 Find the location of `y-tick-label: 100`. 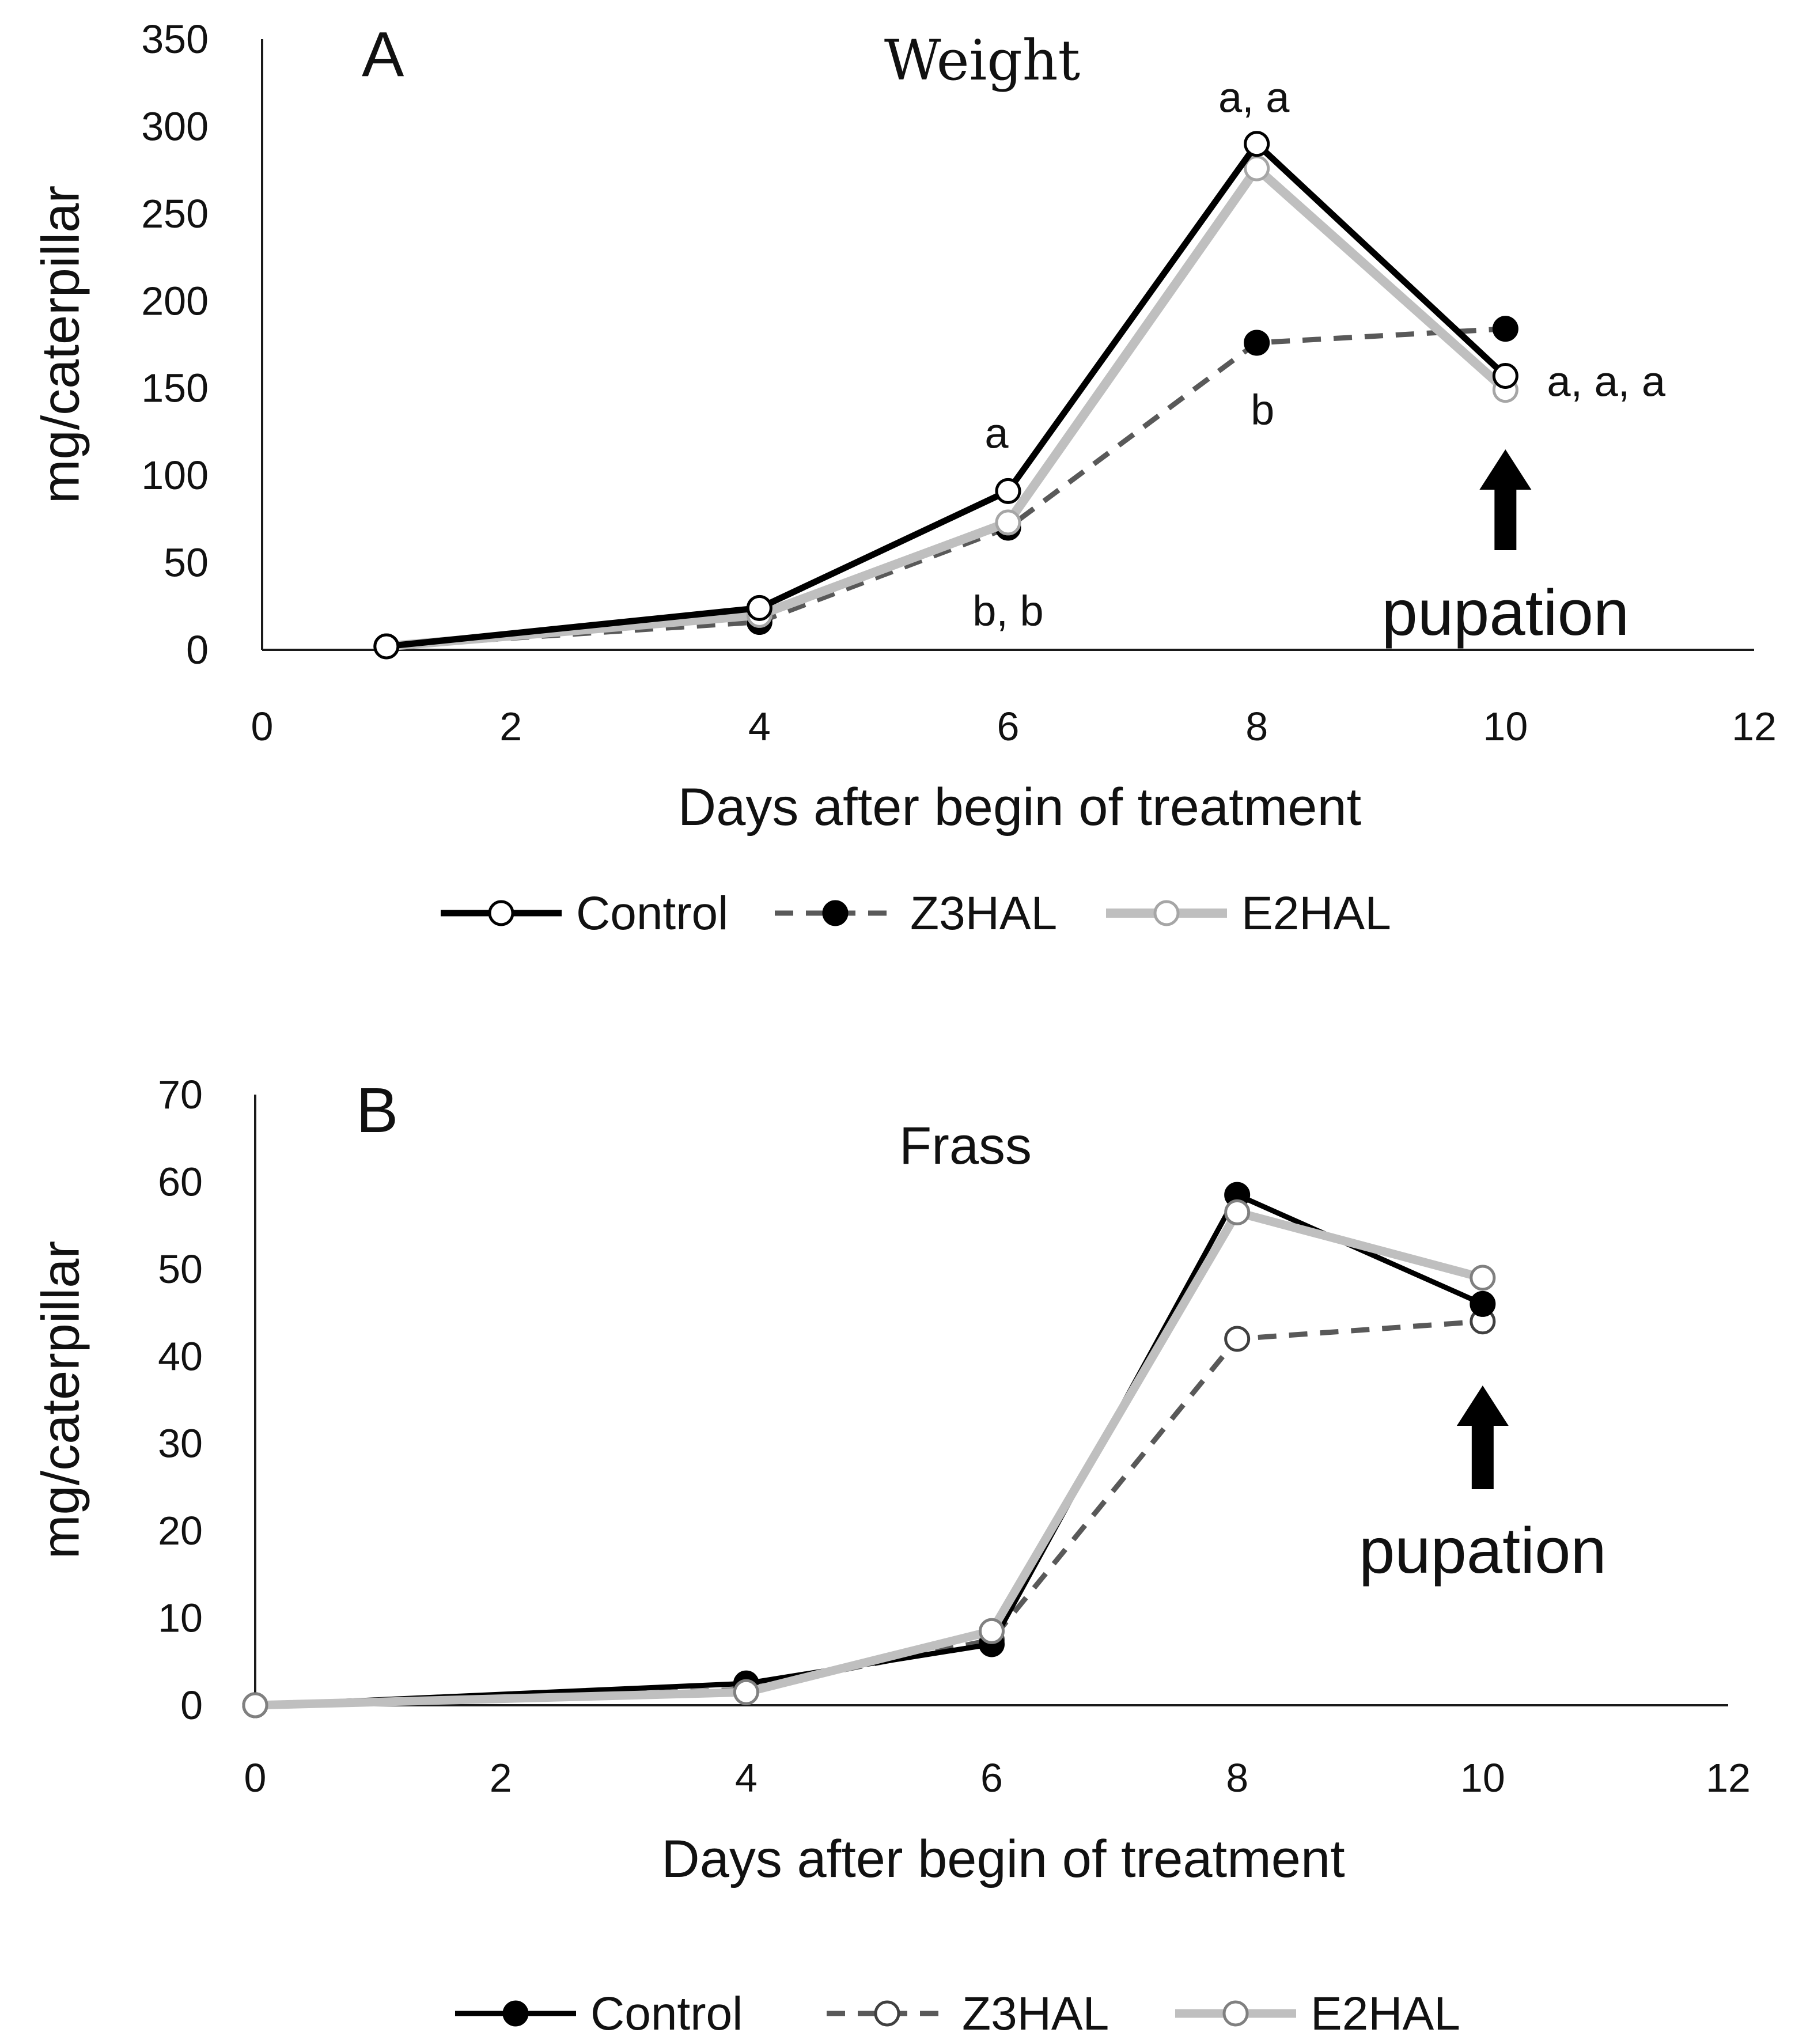

y-tick-label: 100 is located at coordinates (175, 475).